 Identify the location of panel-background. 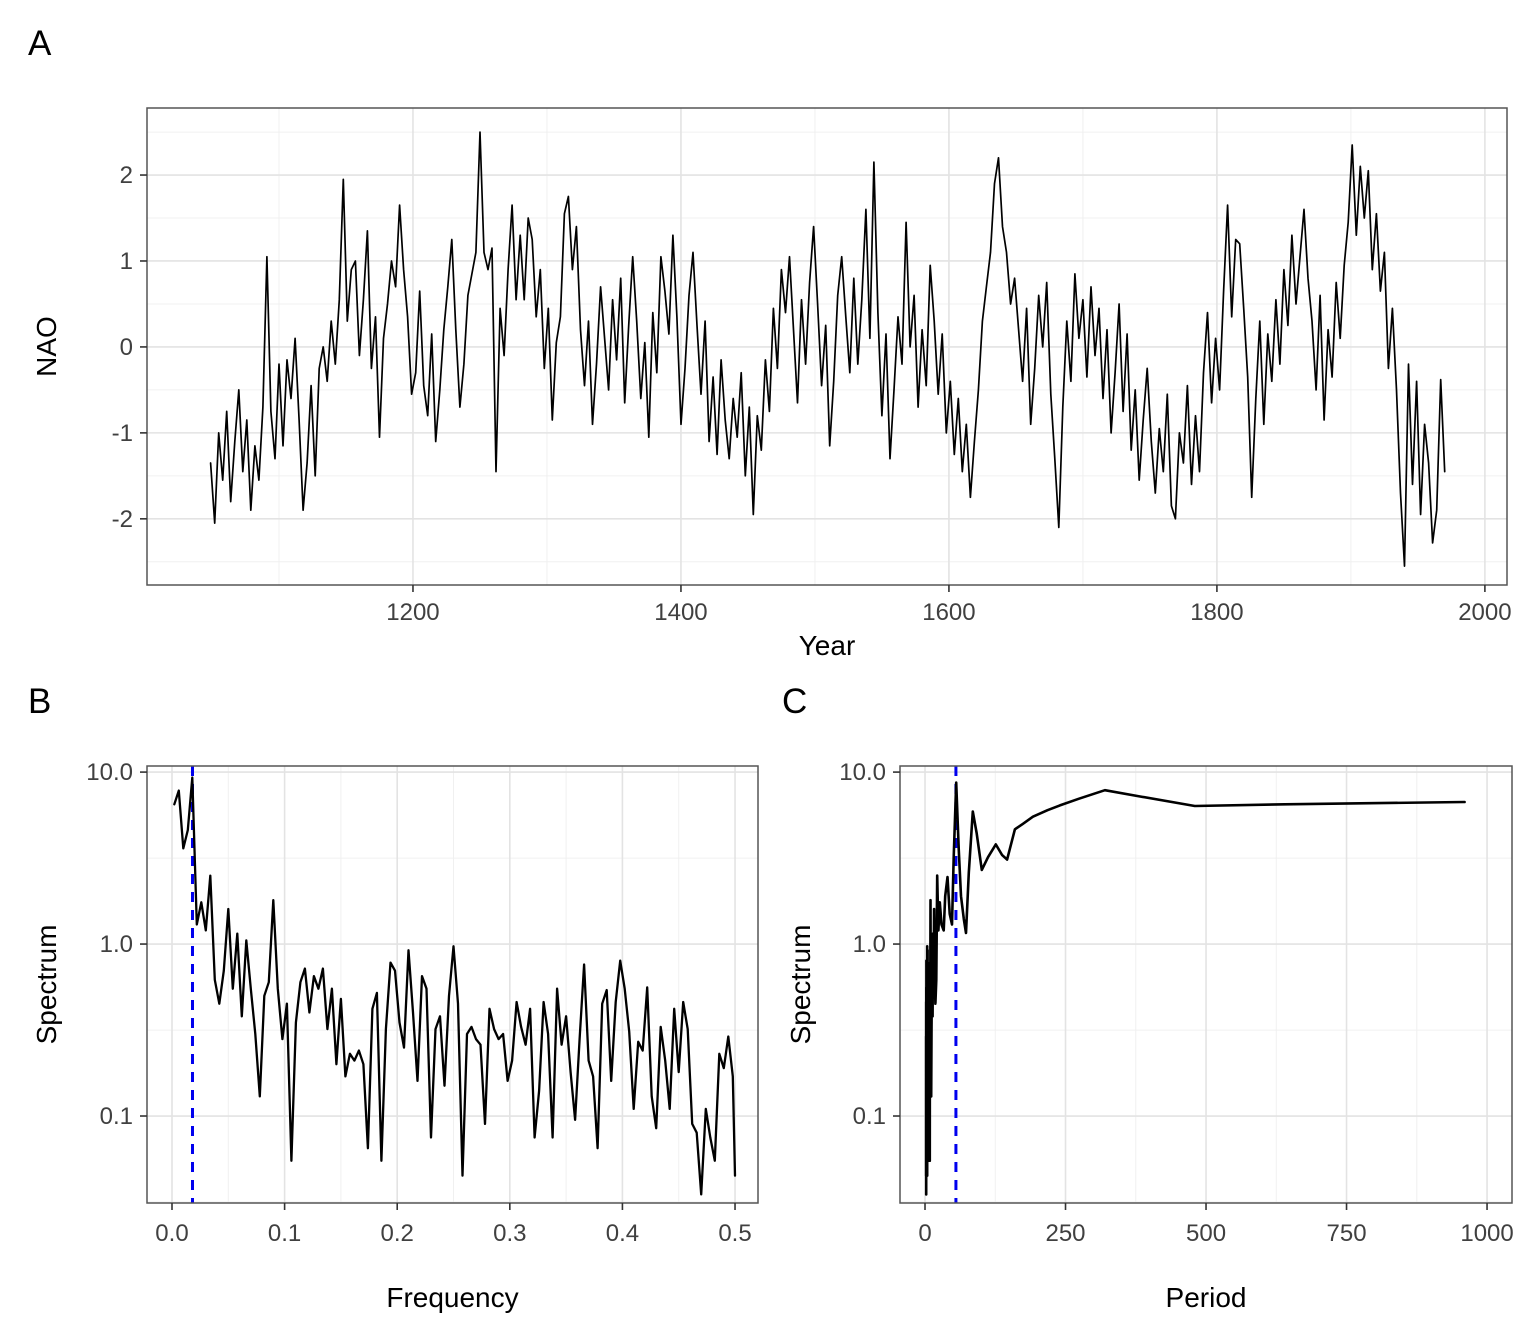
(452, 984).